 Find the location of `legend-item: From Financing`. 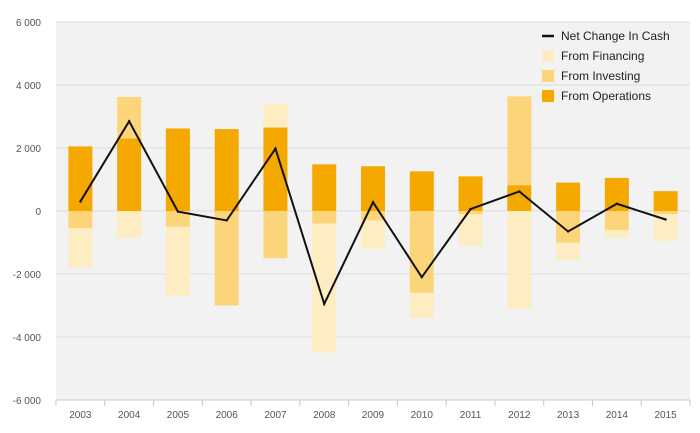

legend-item: From Financing is located at coordinates (593, 56).